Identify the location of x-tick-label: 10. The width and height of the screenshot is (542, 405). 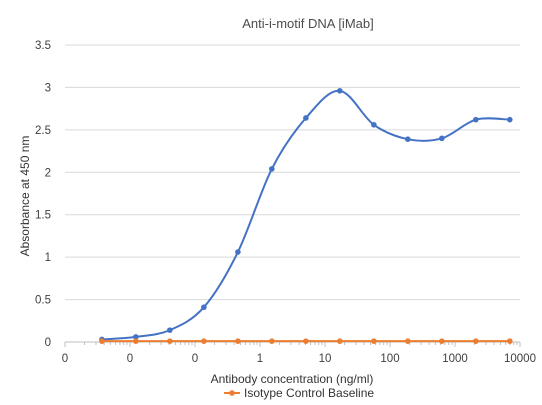
(325, 359).